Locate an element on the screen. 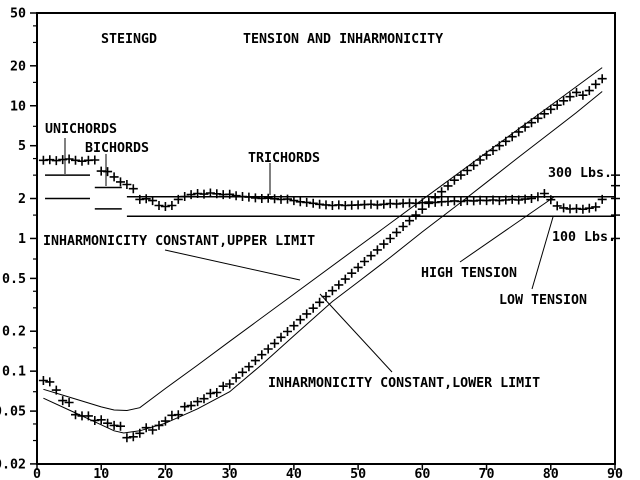 This screenshot has height=480, width=640. tension-markers is located at coordinates (322, 184).